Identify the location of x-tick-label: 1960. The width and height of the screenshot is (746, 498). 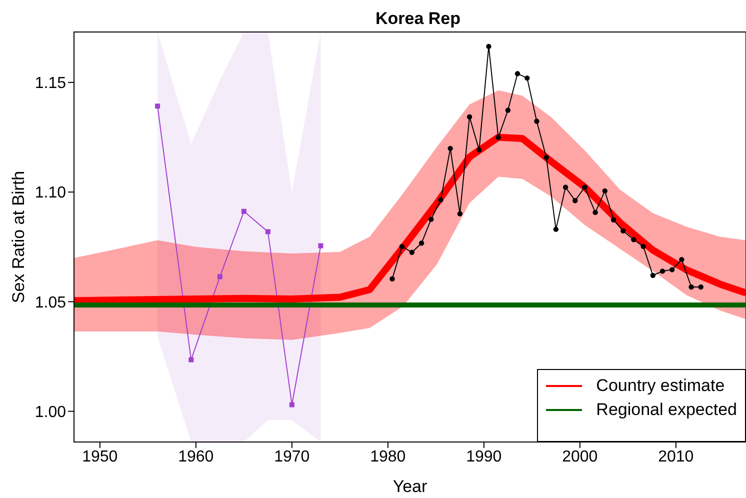
(196, 457).